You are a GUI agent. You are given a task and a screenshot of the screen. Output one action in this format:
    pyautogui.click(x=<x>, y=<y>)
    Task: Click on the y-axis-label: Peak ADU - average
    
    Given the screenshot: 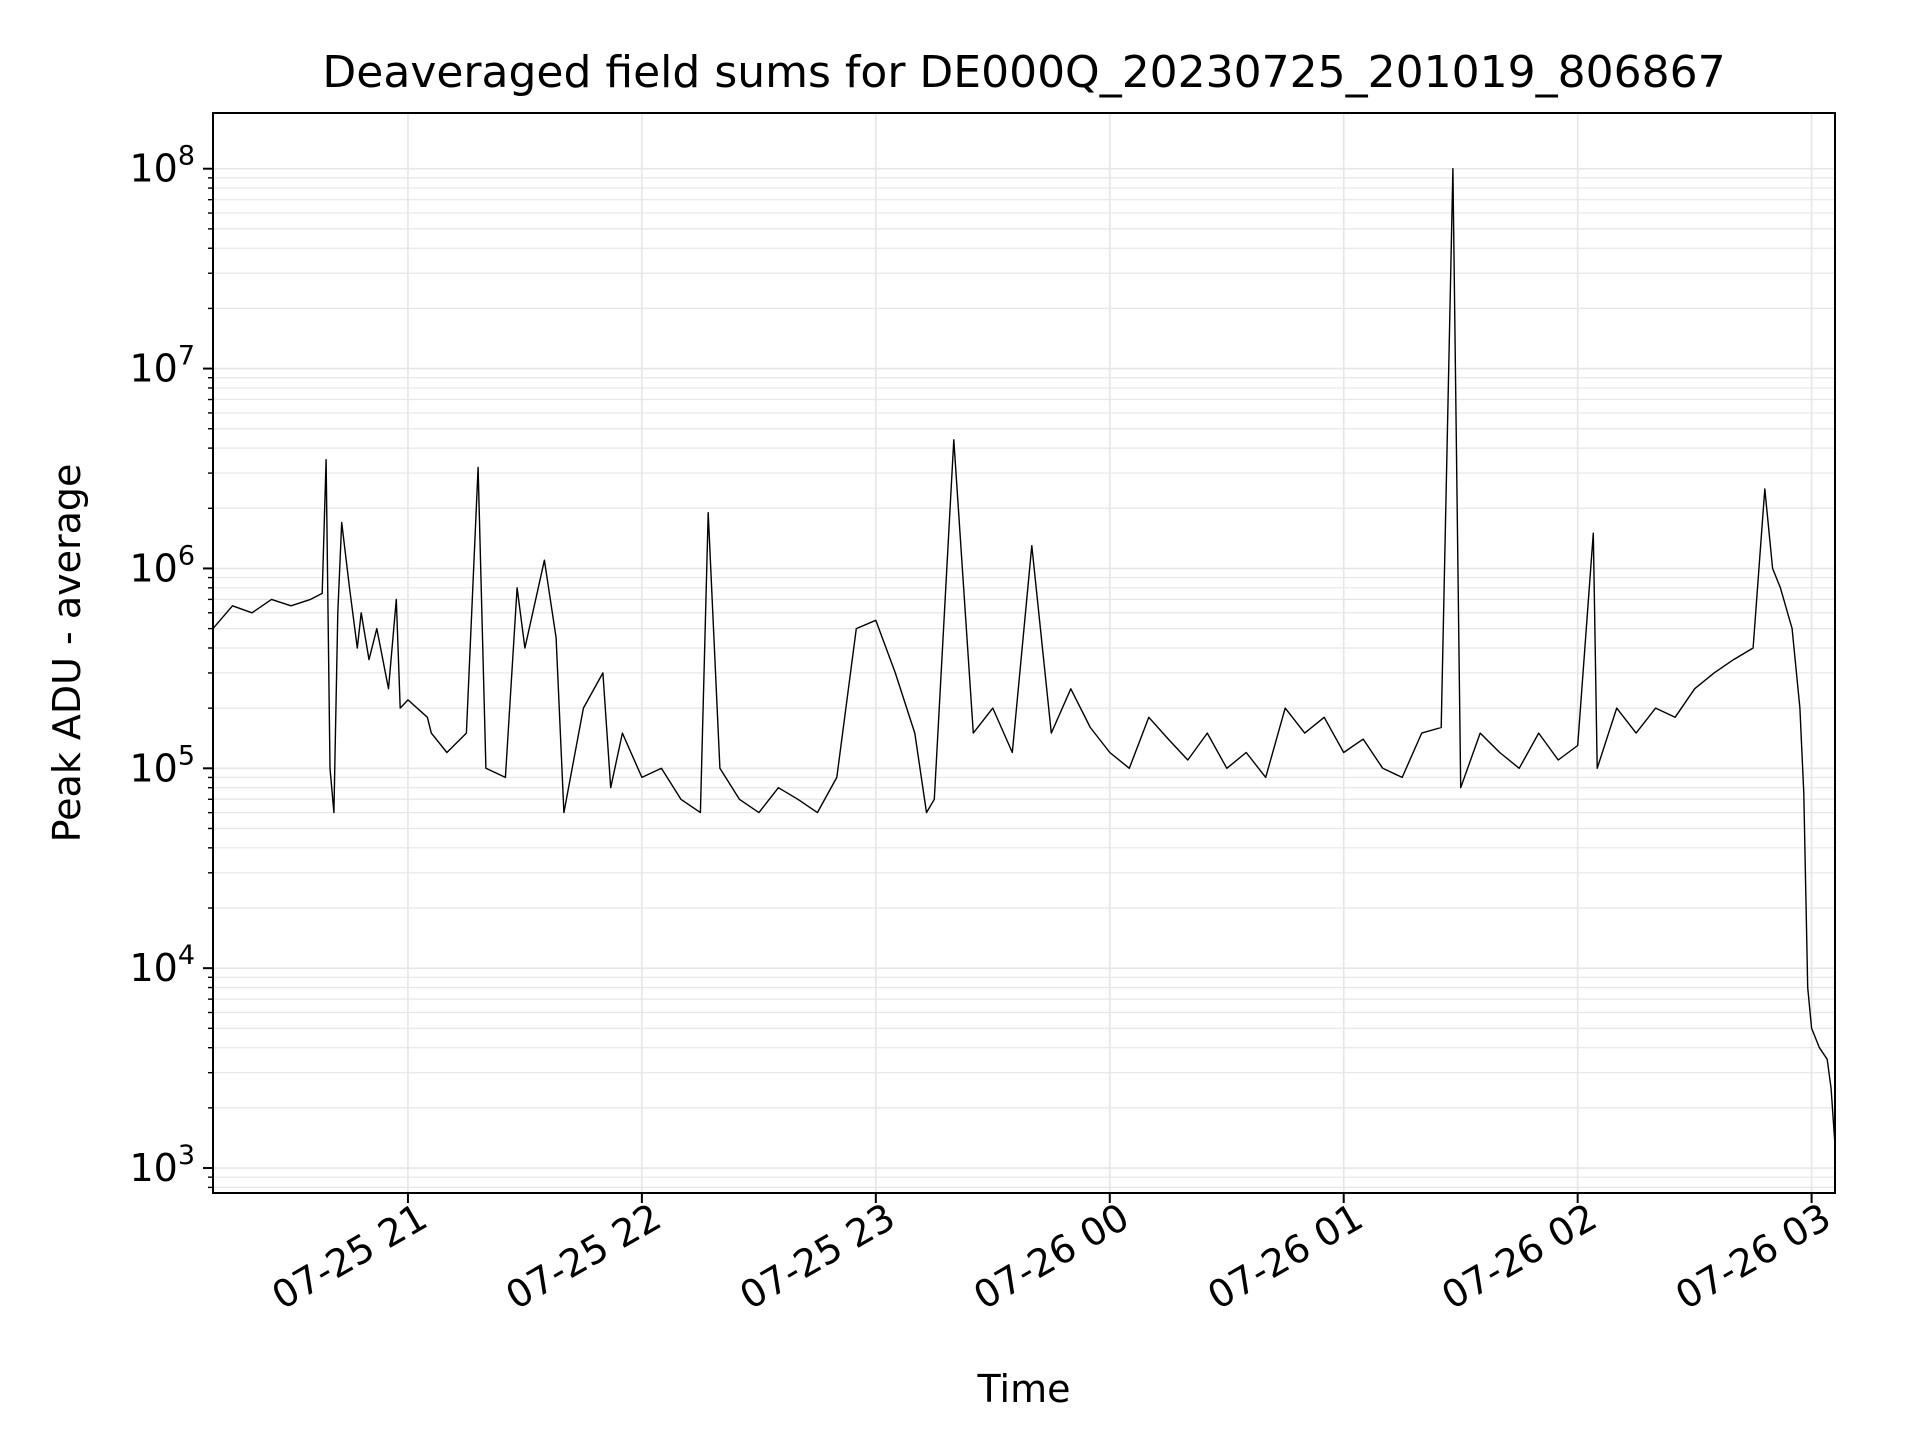 What is the action you would take?
    pyautogui.click(x=67, y=653)
    